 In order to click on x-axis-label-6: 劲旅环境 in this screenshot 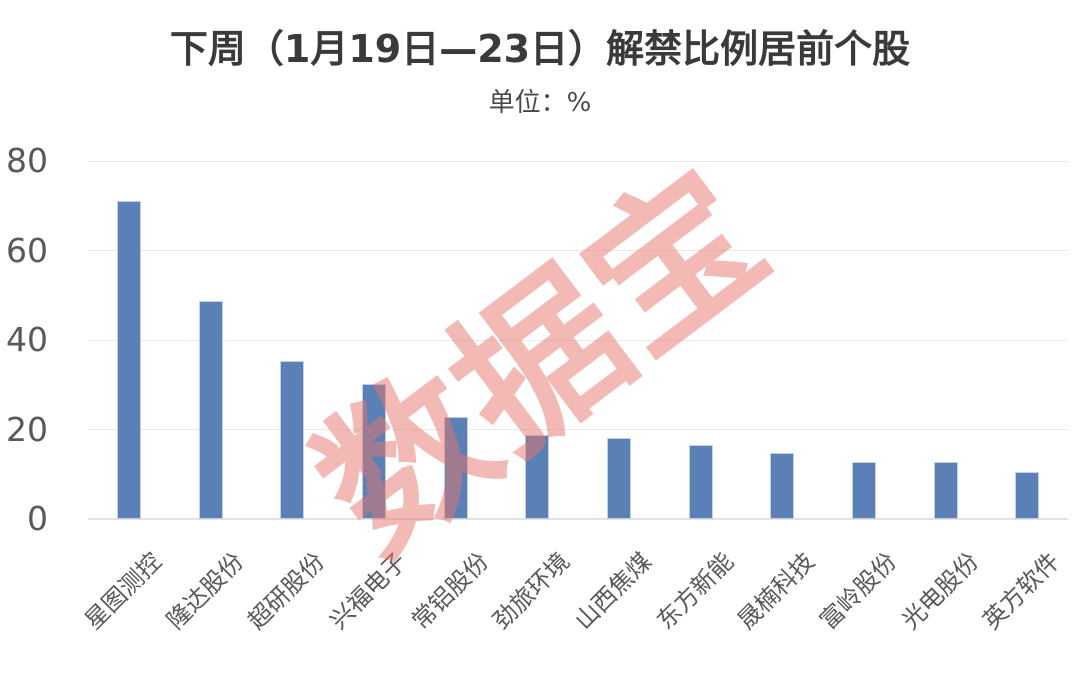, I will do `click(531, 591)`.